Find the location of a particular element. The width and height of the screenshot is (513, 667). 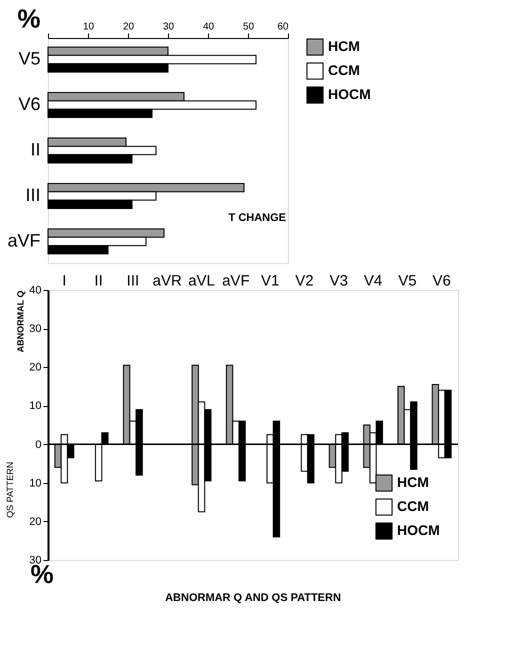

text: QS PATTERN is located at coordinates (10, 490).